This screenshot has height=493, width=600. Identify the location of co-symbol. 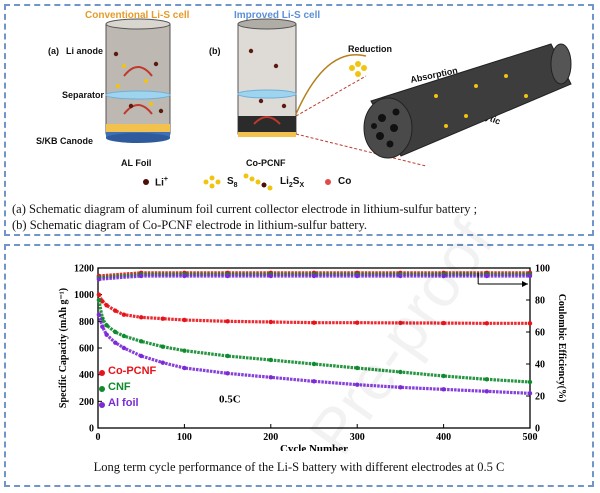
(328, 182).